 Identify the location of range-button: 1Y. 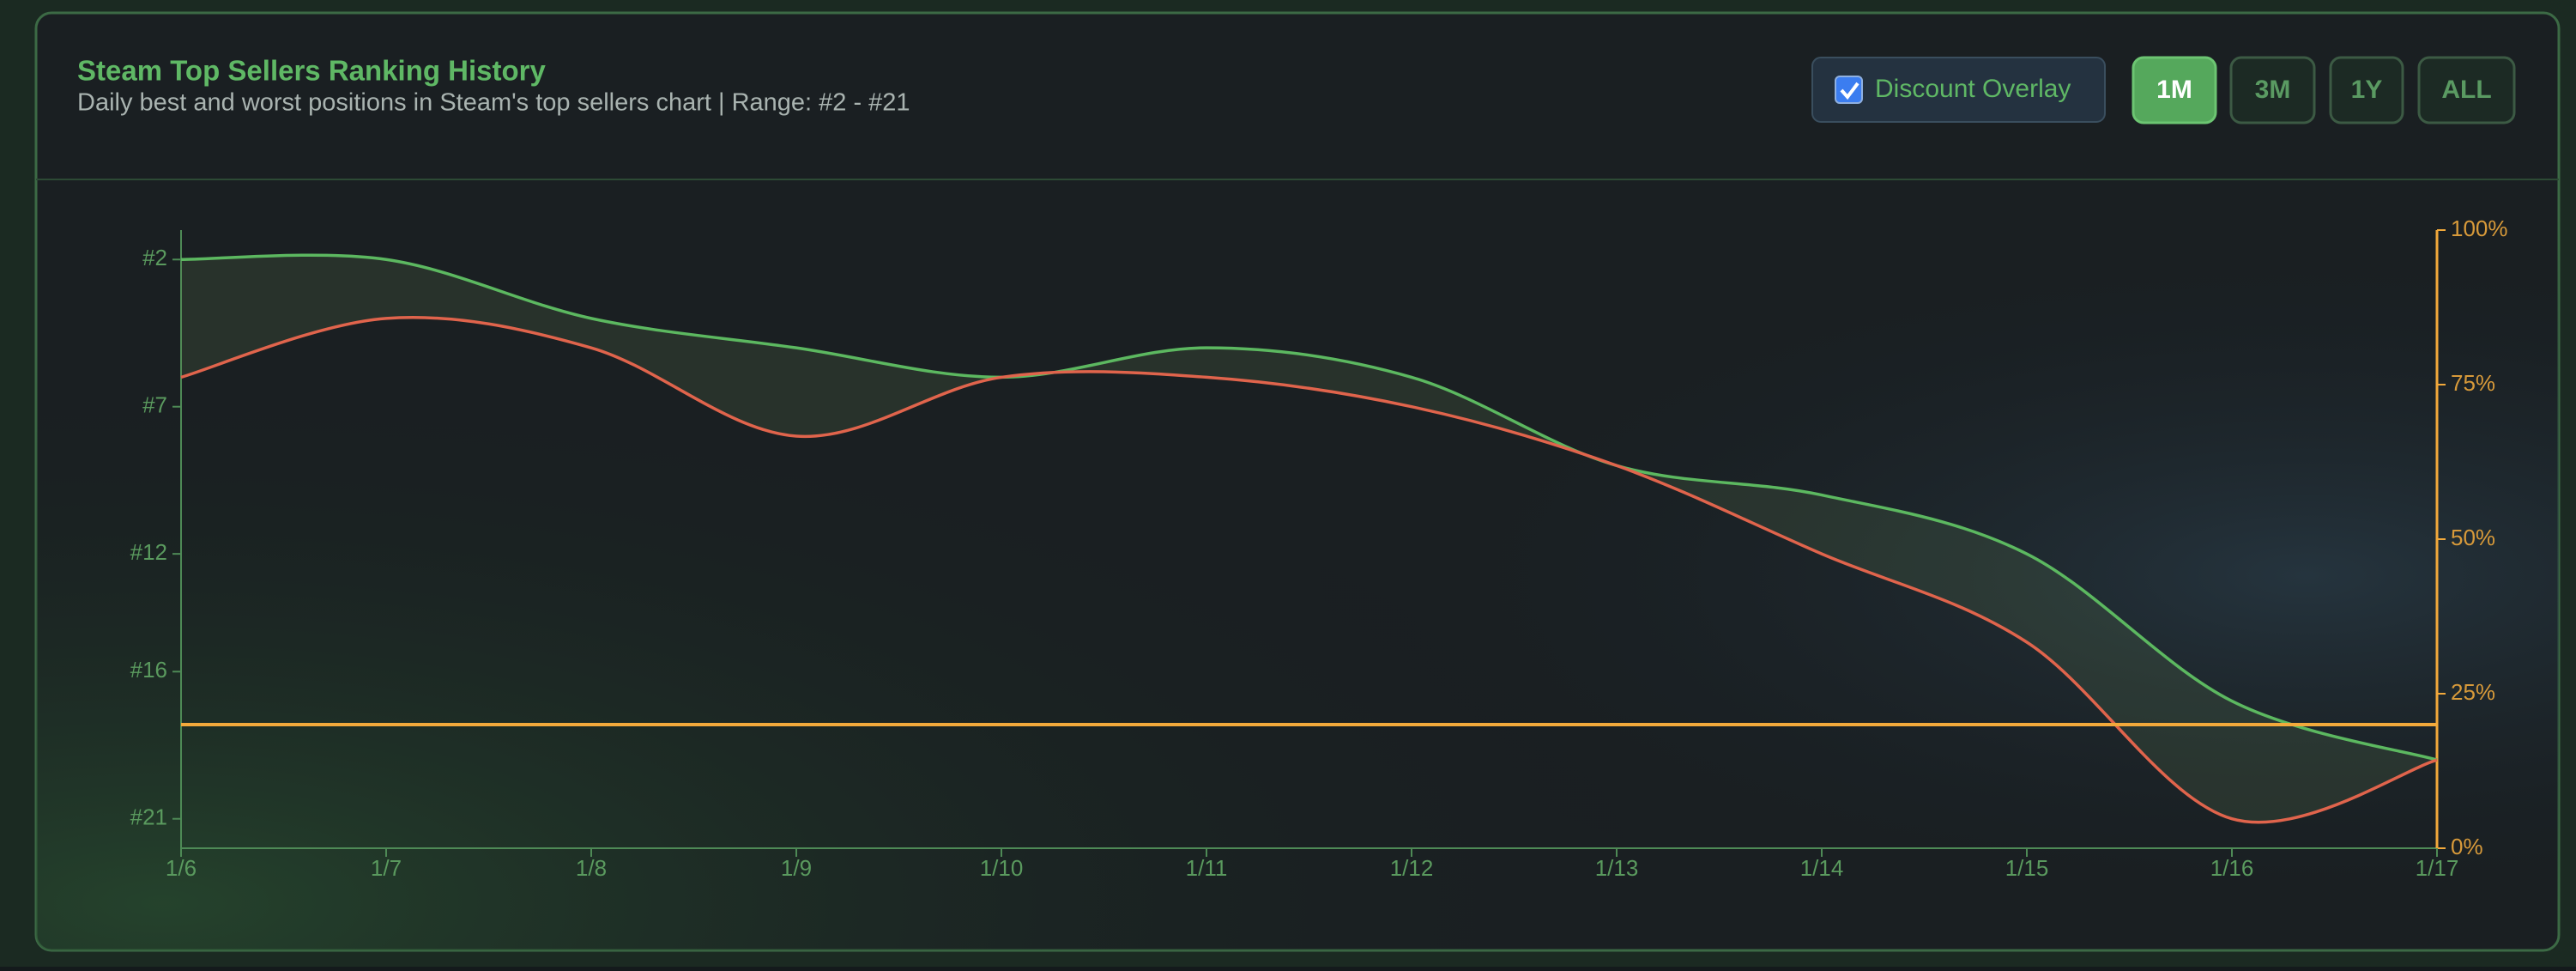
(2366, 90).